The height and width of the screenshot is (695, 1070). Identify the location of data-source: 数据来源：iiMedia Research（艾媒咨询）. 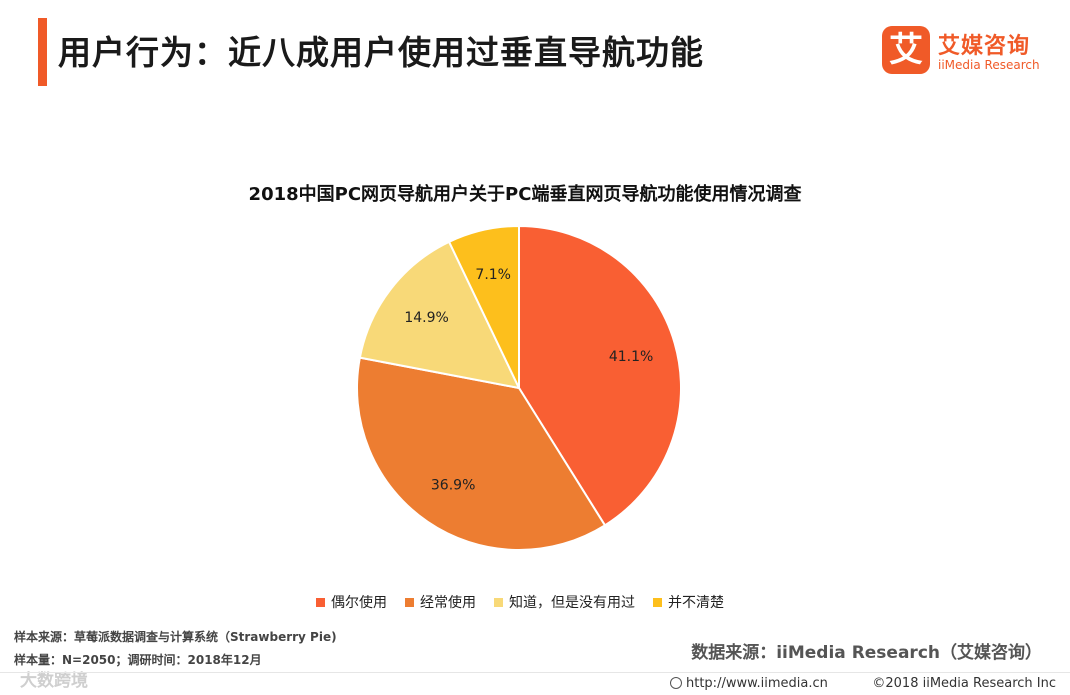
(866, 653).